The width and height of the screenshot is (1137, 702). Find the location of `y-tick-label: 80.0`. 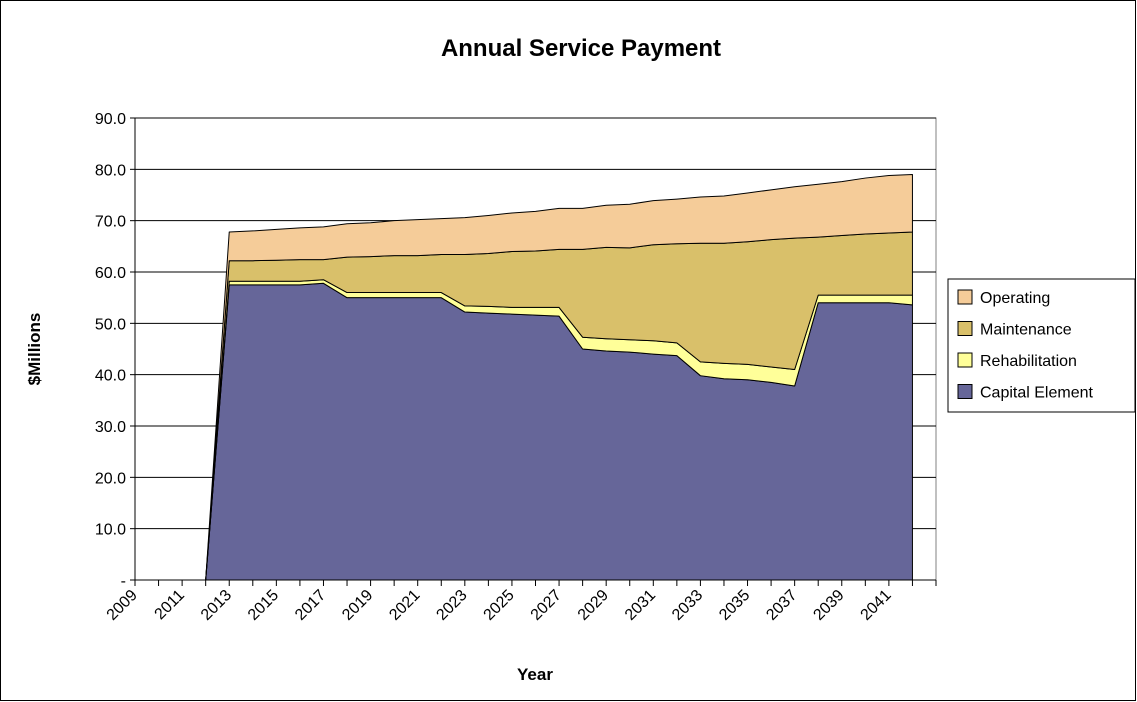

y-tick-label: 80.0 is located at coordinates (110, 170).